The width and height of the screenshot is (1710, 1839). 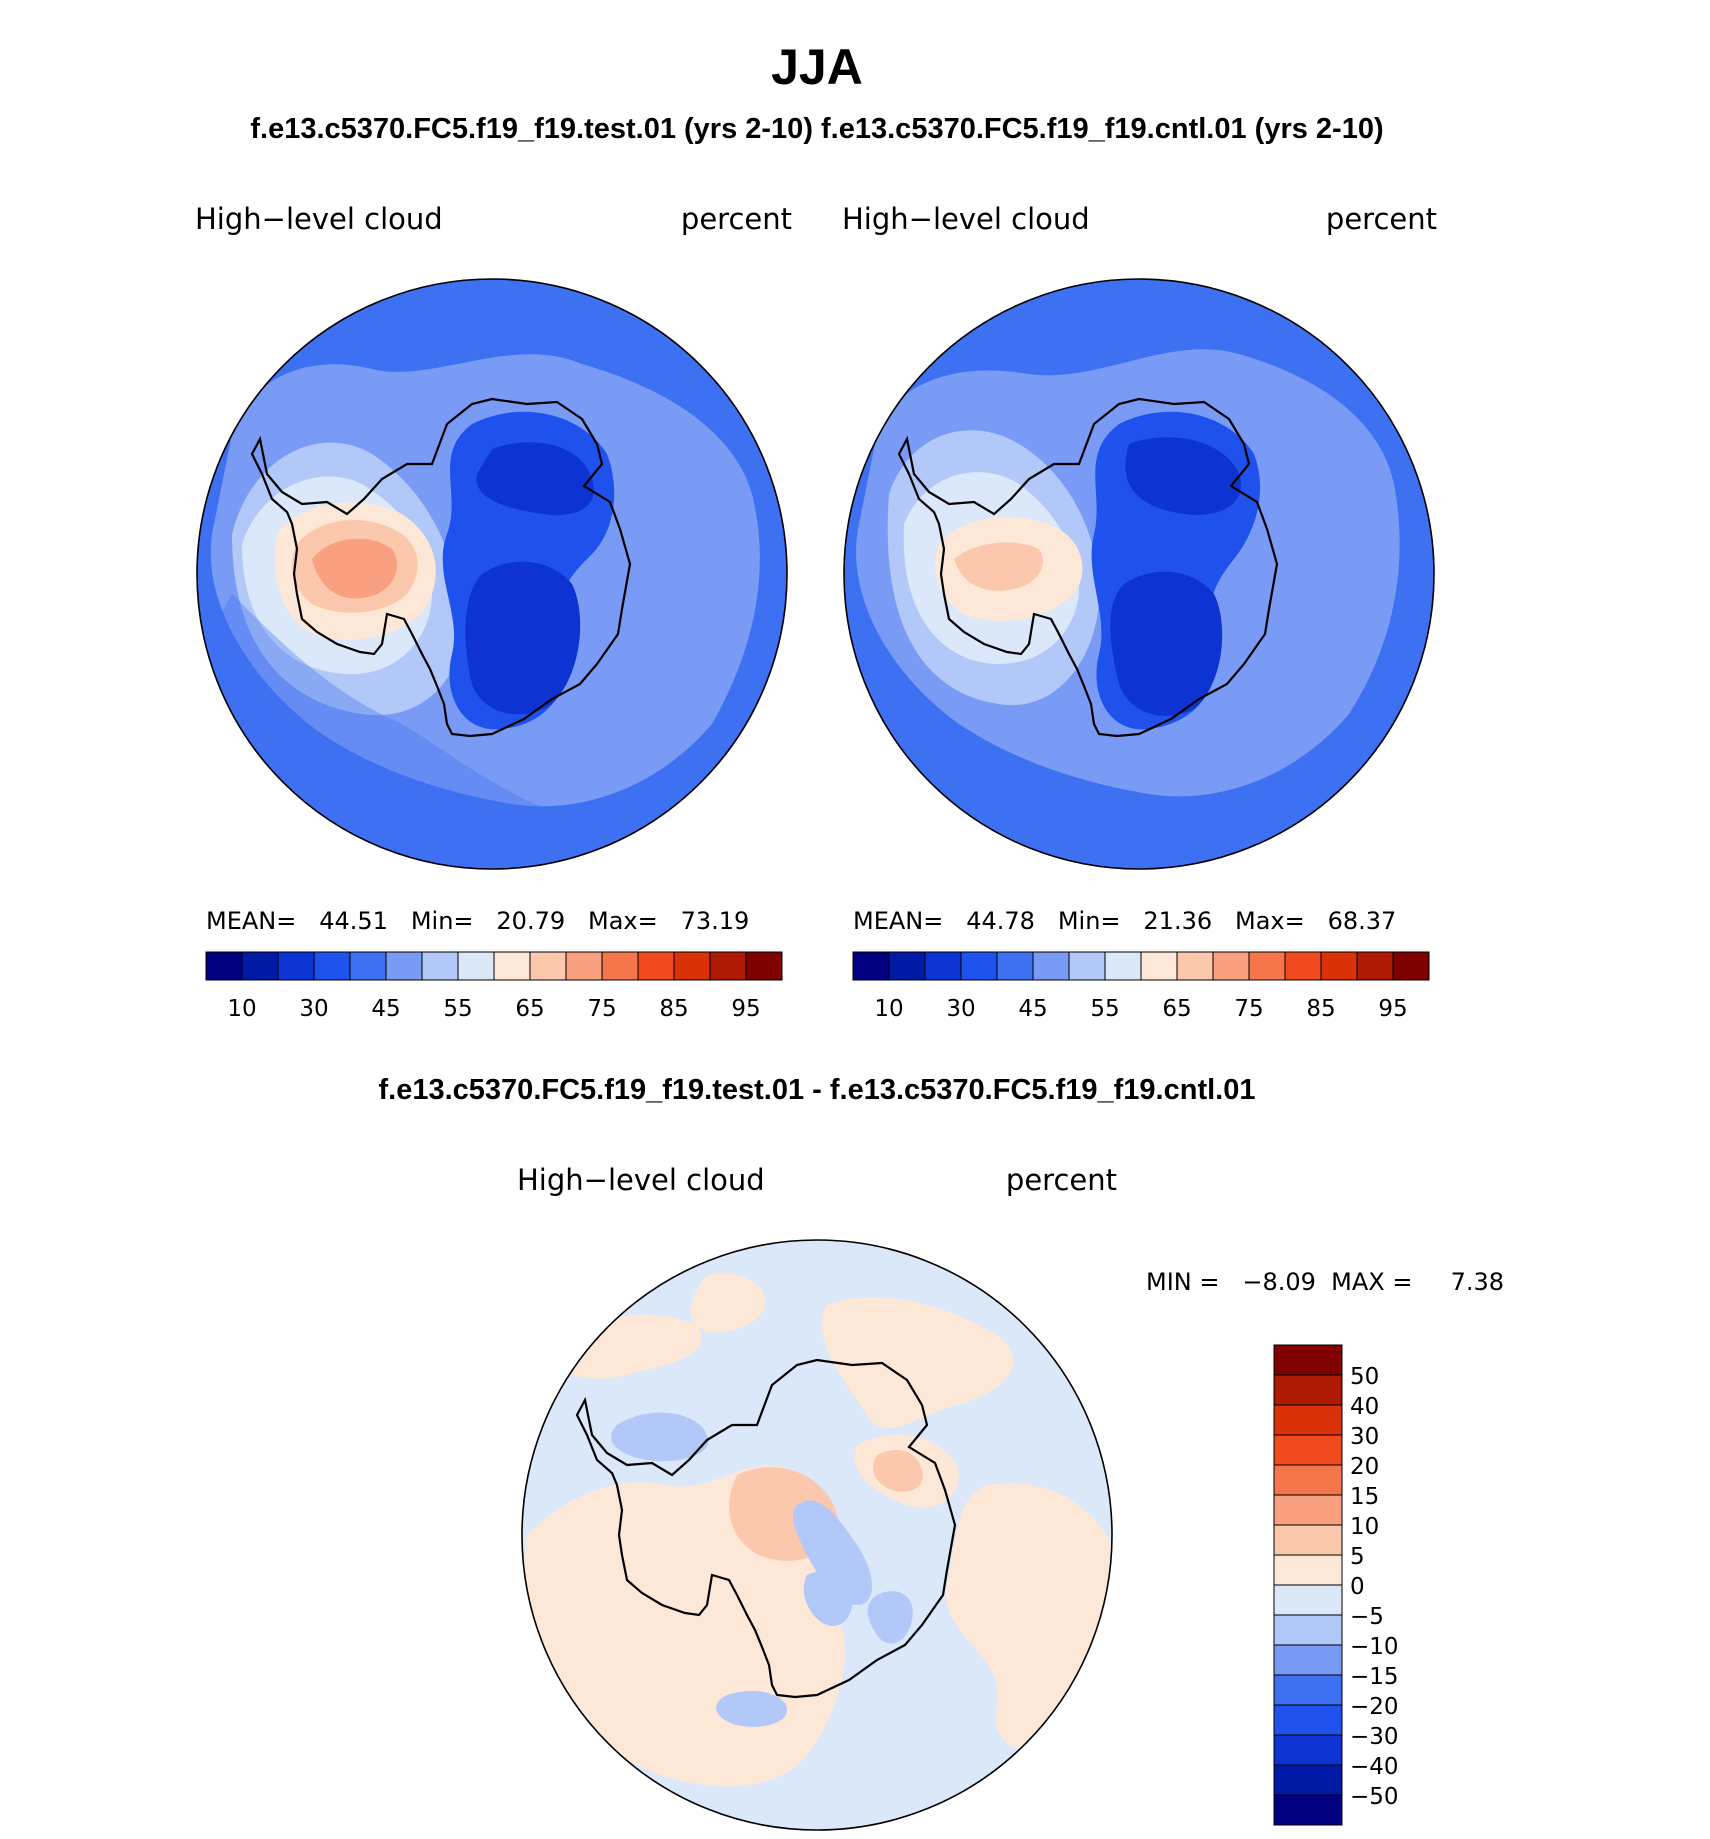 I want to click on test-colorbar: 10 30 45 55 65 75 85 95, so click(x=494, y=986).